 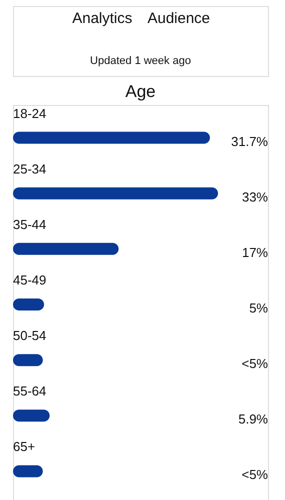 I want to click on text: Analytics, so click(x=102, y=18).